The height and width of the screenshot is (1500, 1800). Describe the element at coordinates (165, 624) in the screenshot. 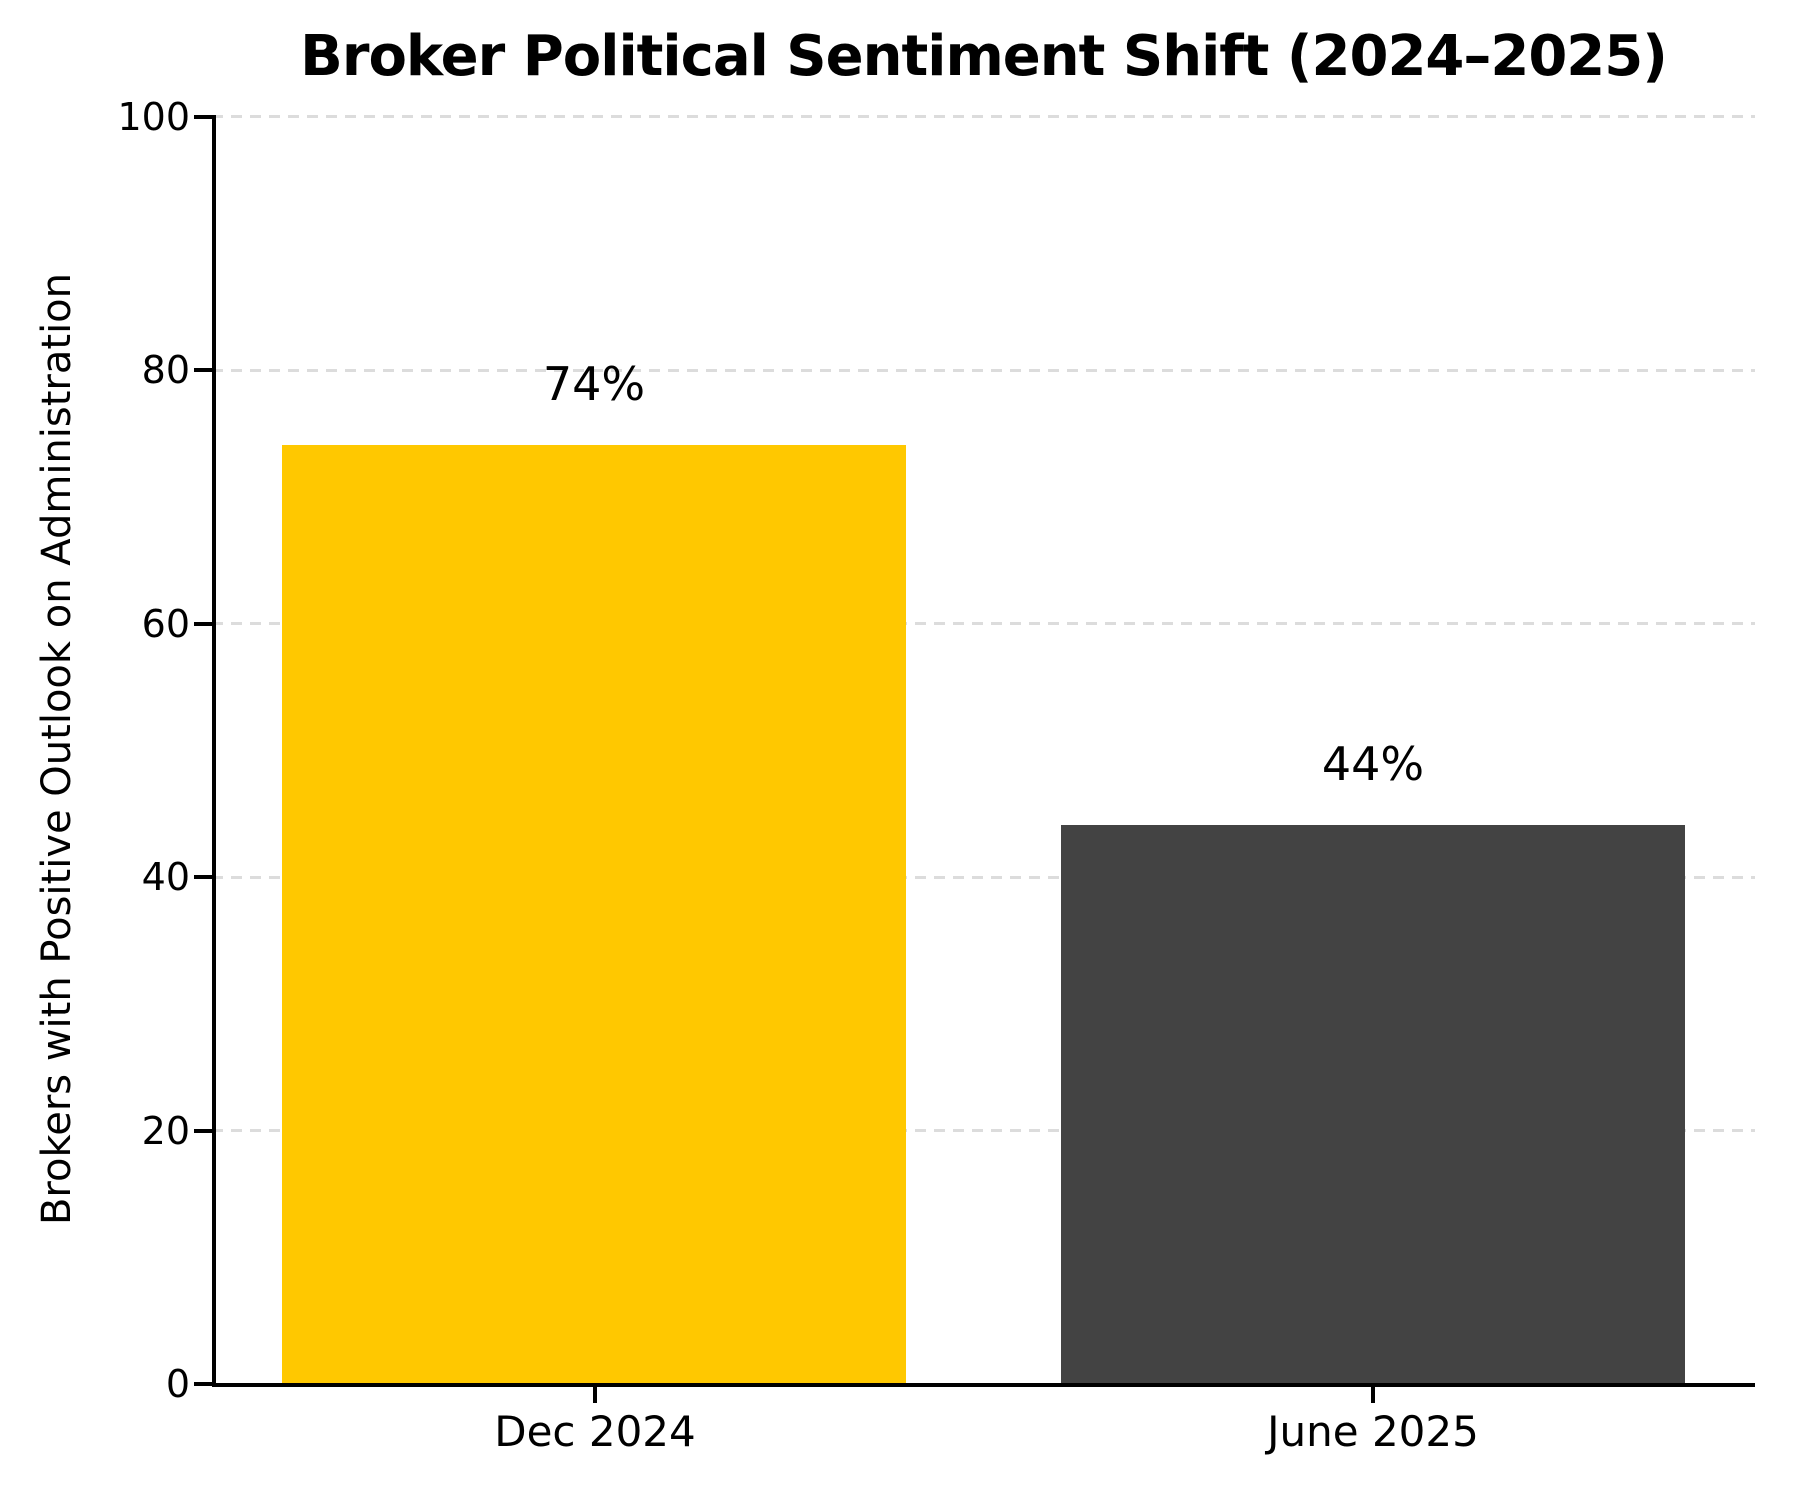

I see `y-tick-label-60: 60` at that location.